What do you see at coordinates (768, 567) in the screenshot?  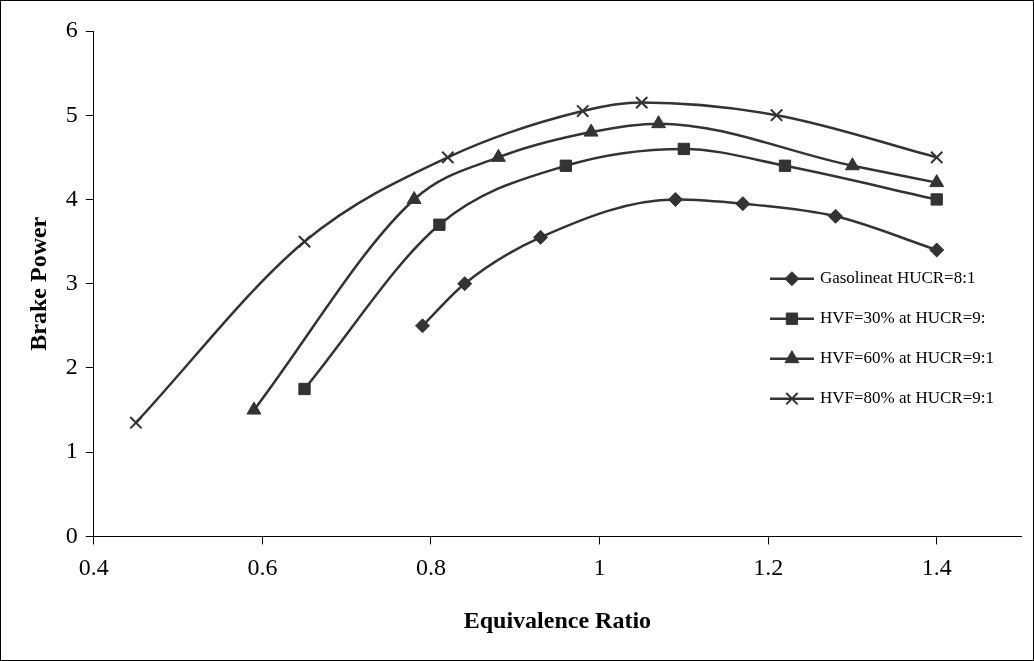 I see `x-tick-label: 1.2` at bounding box center [768, 567].